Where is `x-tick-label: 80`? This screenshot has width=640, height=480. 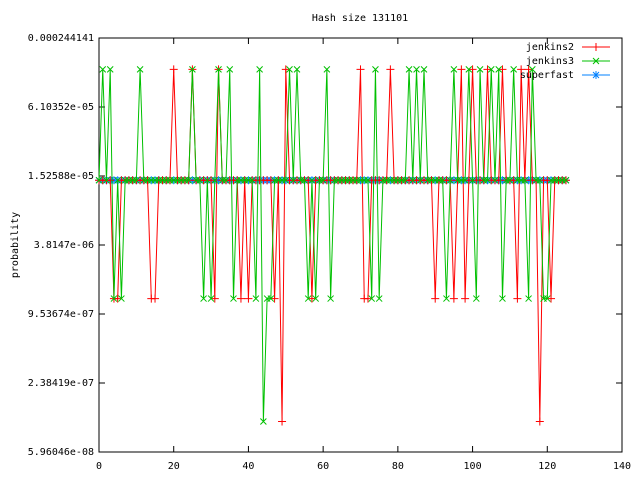
x-tick-label: 80 is located at coordinates (398, 466).